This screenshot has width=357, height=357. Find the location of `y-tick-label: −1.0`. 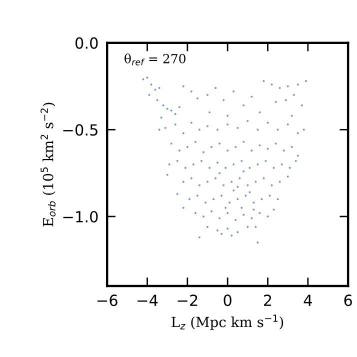

y-tick-label: −1.0 is located at coordinates (80, 216).